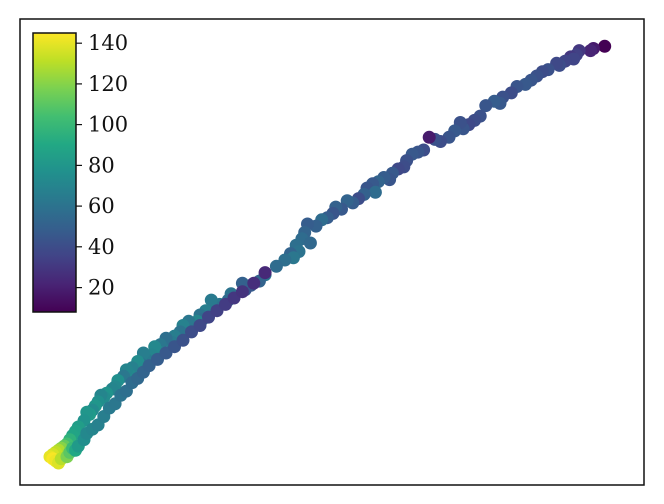  What do you see at coordinates (108, 125) in the screenshot?
I see `colorbar-tick-label: 100` at bounding box center [108, 125].